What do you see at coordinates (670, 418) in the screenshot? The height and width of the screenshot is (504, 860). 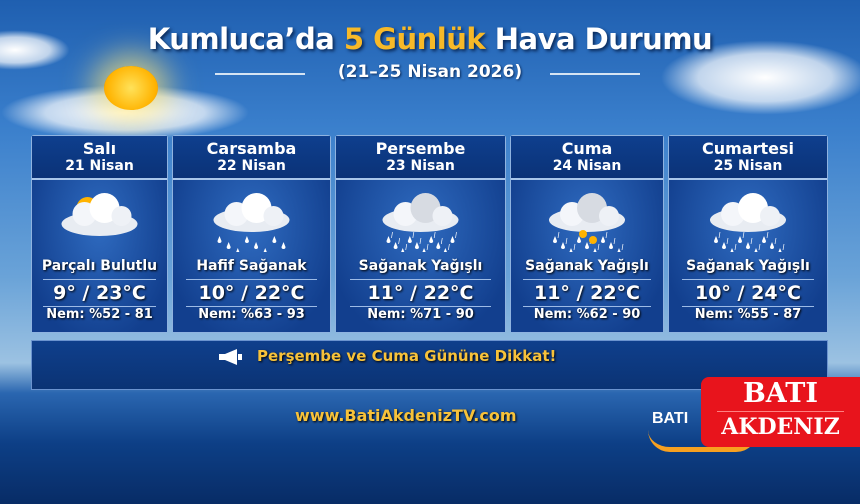 I see `logo-text: BATI` at bounding box center [670, 418].